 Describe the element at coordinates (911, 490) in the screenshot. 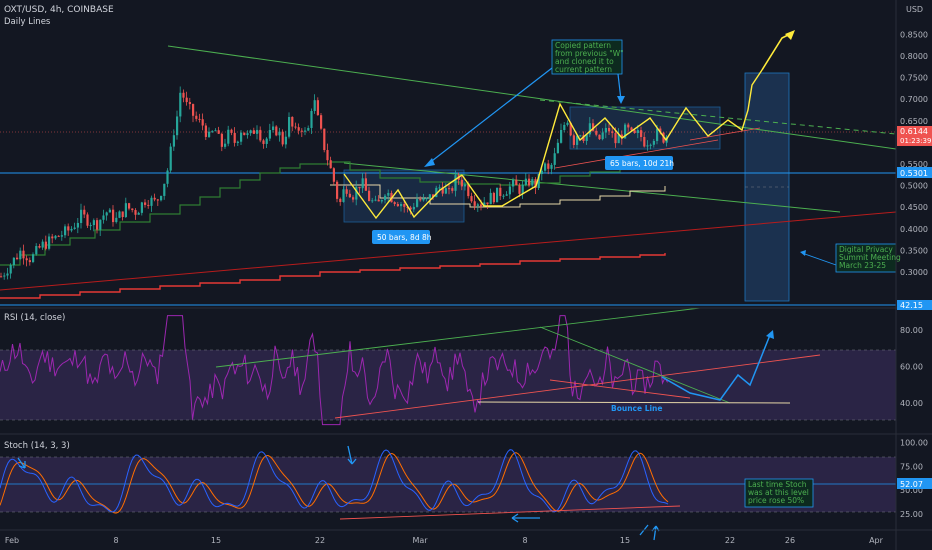

I see `stoch-tick-label: 50.00` at that location.